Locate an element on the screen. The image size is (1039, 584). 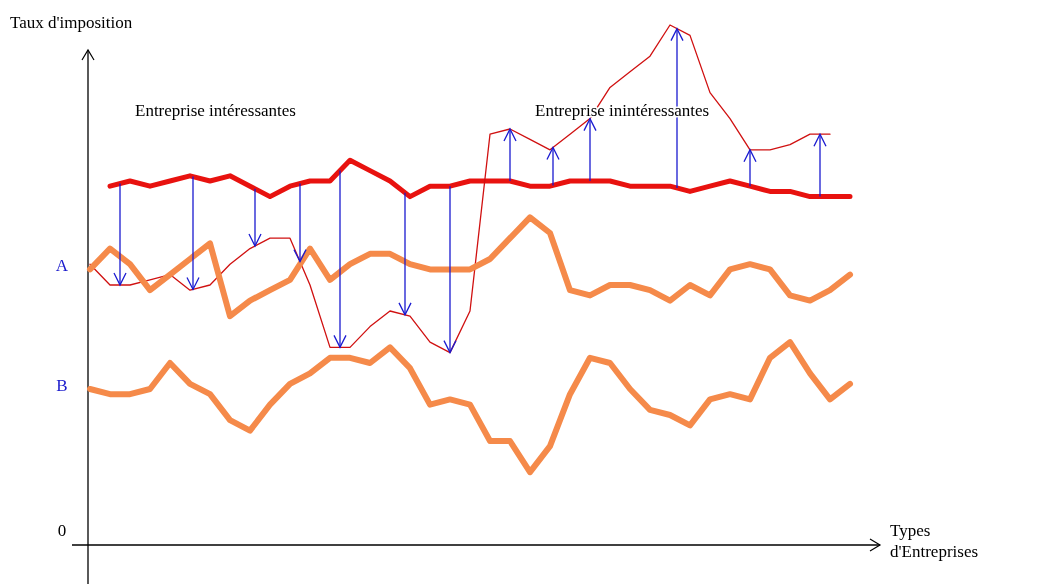
text: B is located at coordinates (62, 385).